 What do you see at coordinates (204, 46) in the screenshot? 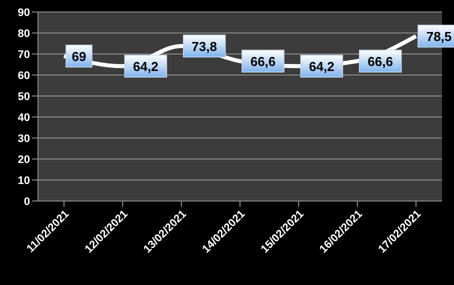
I see `data-label: 73,8` at bounding box center [204, 46].